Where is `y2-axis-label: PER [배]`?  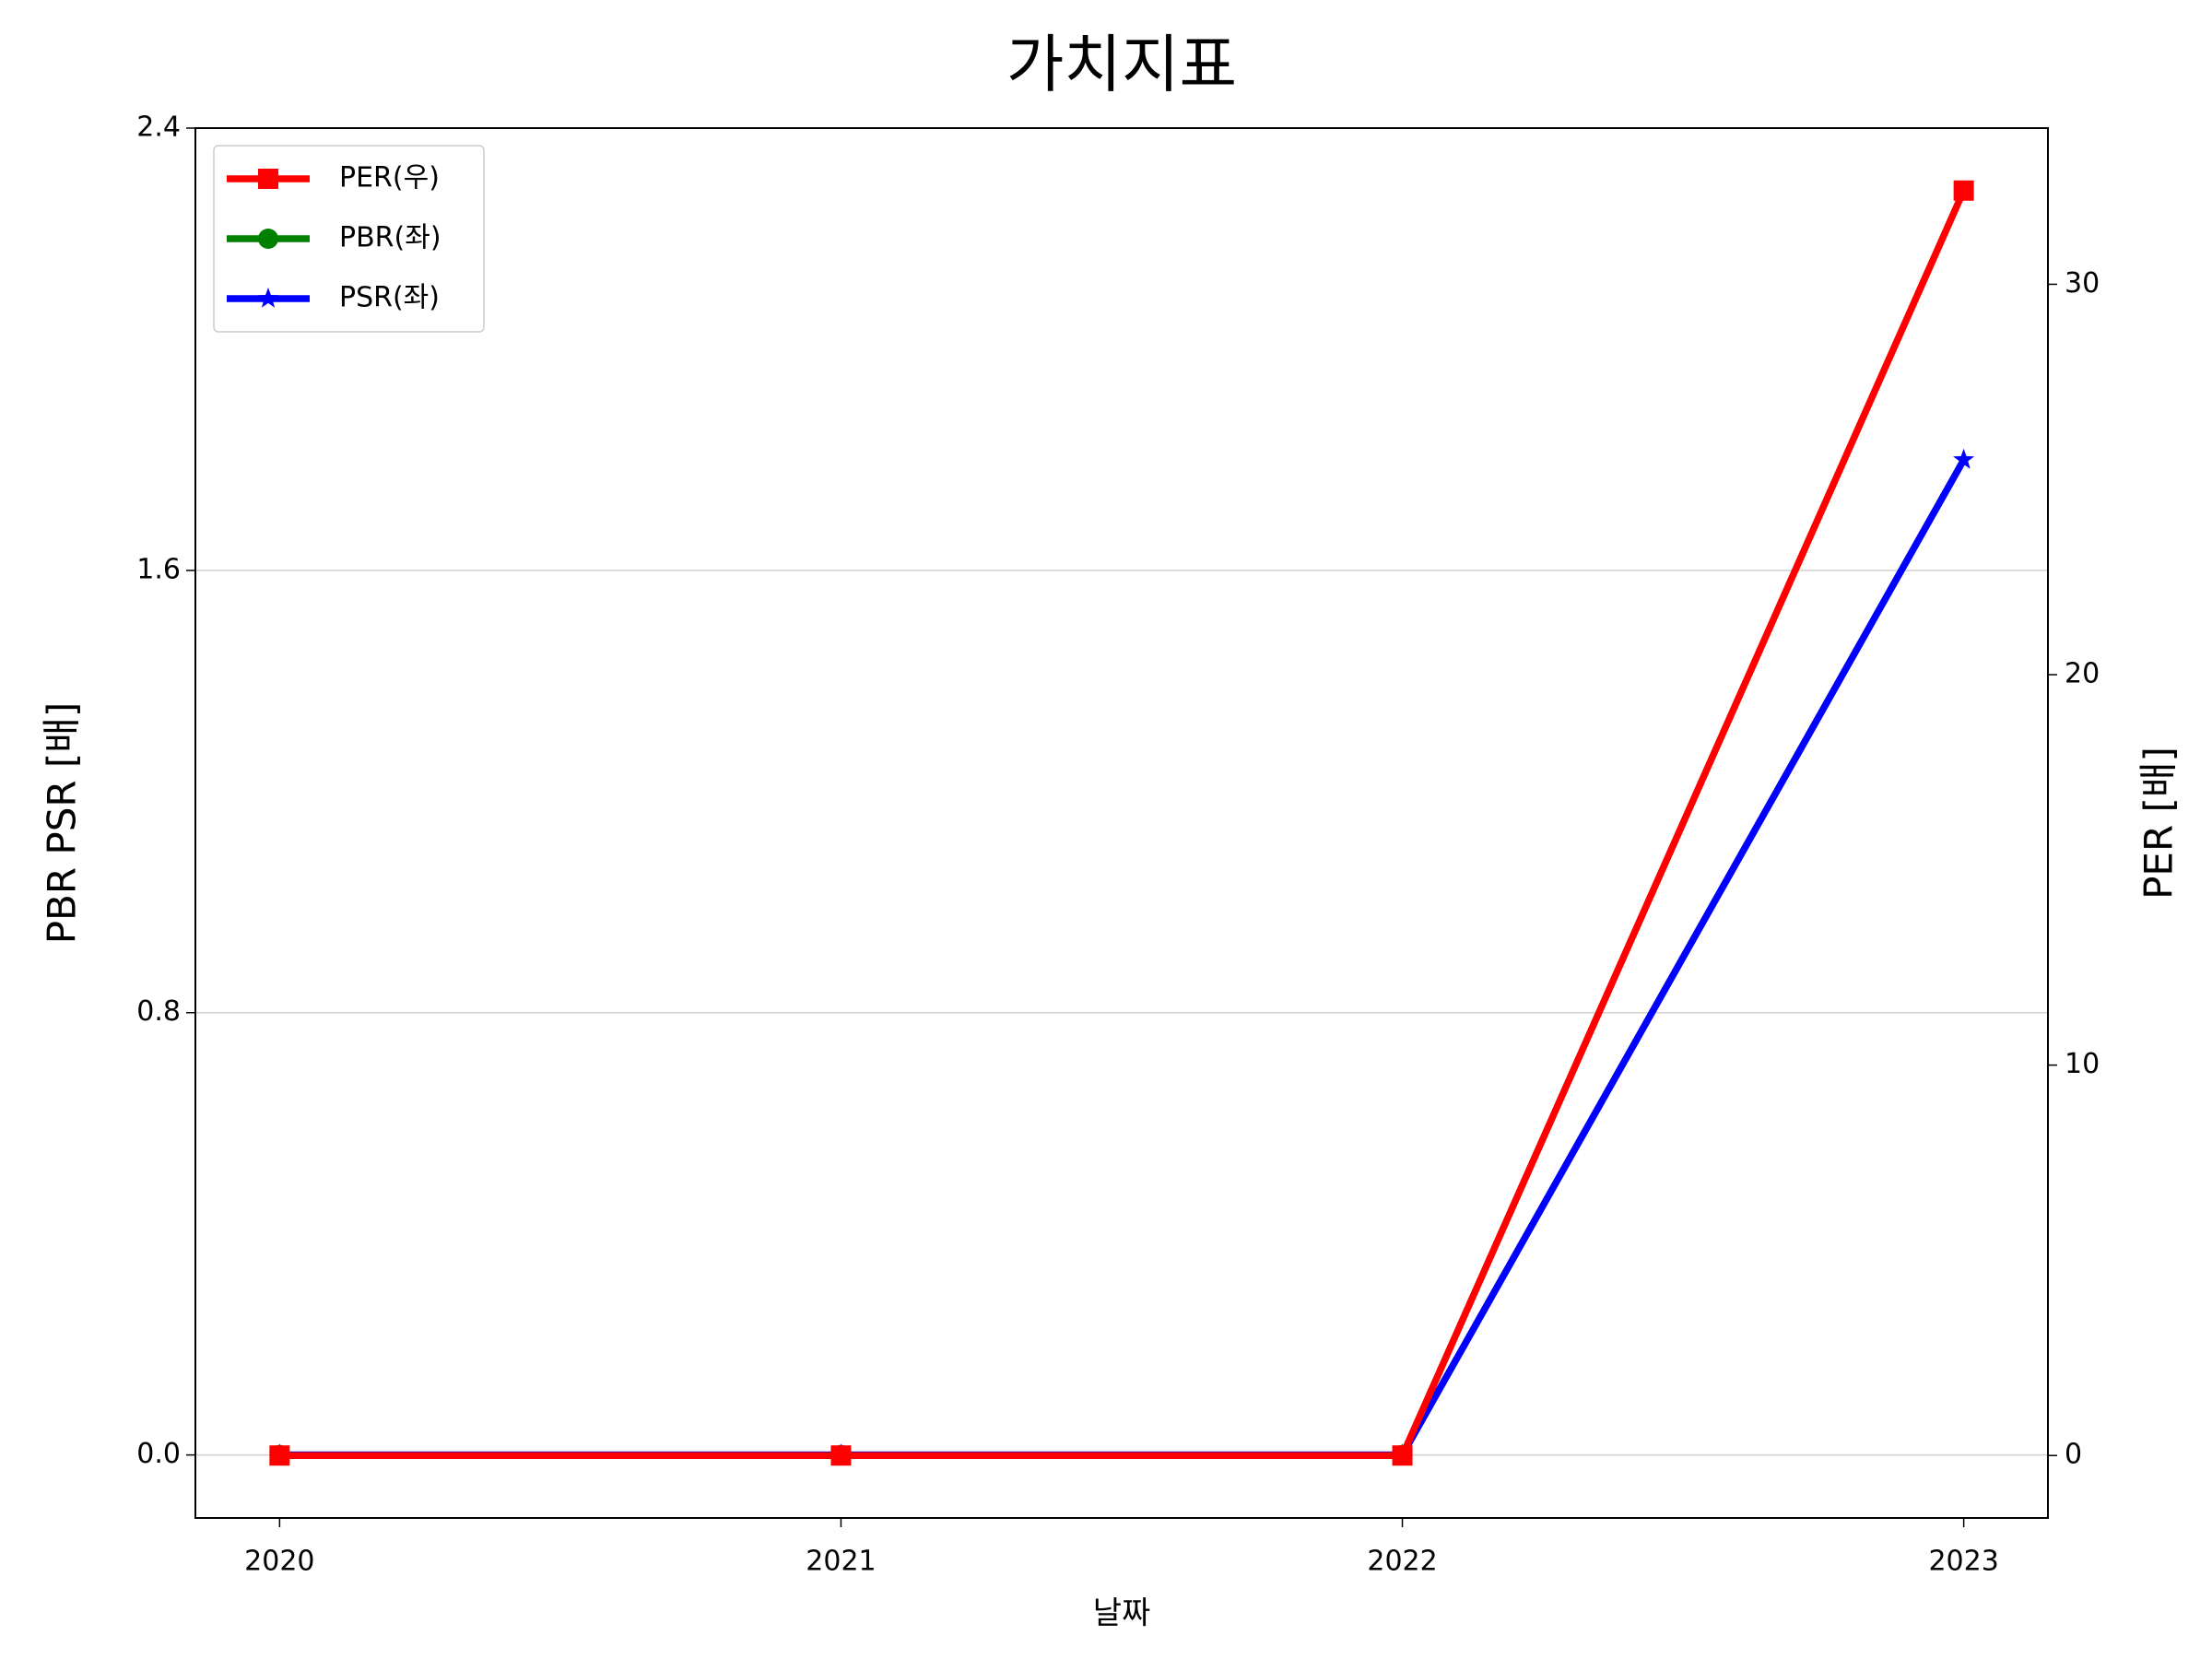 y2-axis-label: PER [배] is located at coordinates (2159, 823).